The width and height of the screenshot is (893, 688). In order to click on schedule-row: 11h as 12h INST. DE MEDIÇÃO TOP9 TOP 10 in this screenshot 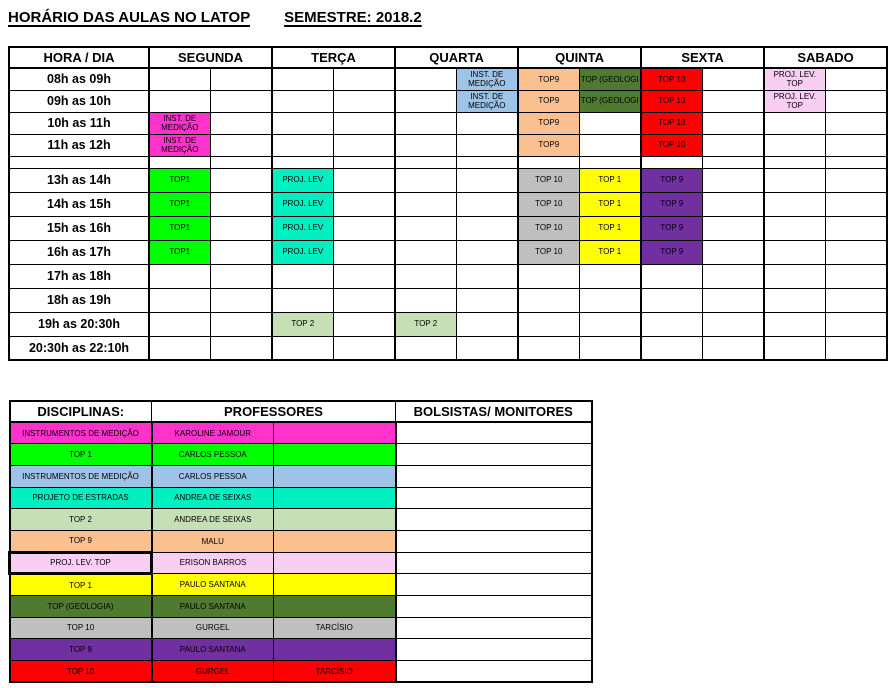, I will do `click(448, 145)`.